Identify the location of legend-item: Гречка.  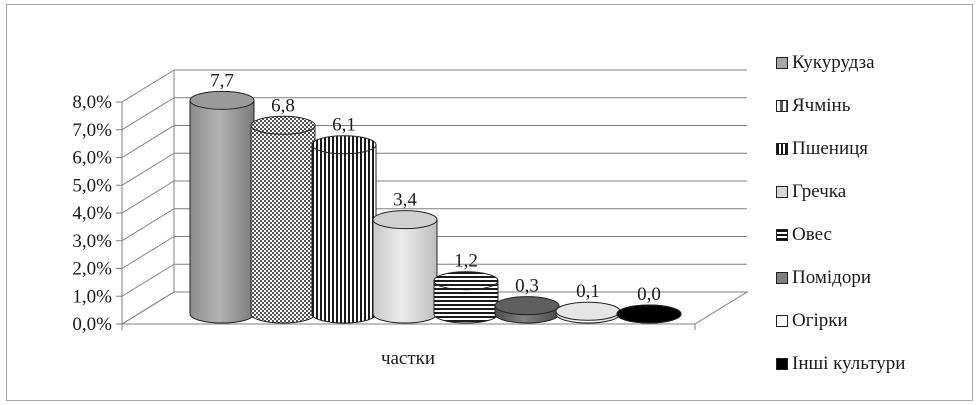
(811, 192).